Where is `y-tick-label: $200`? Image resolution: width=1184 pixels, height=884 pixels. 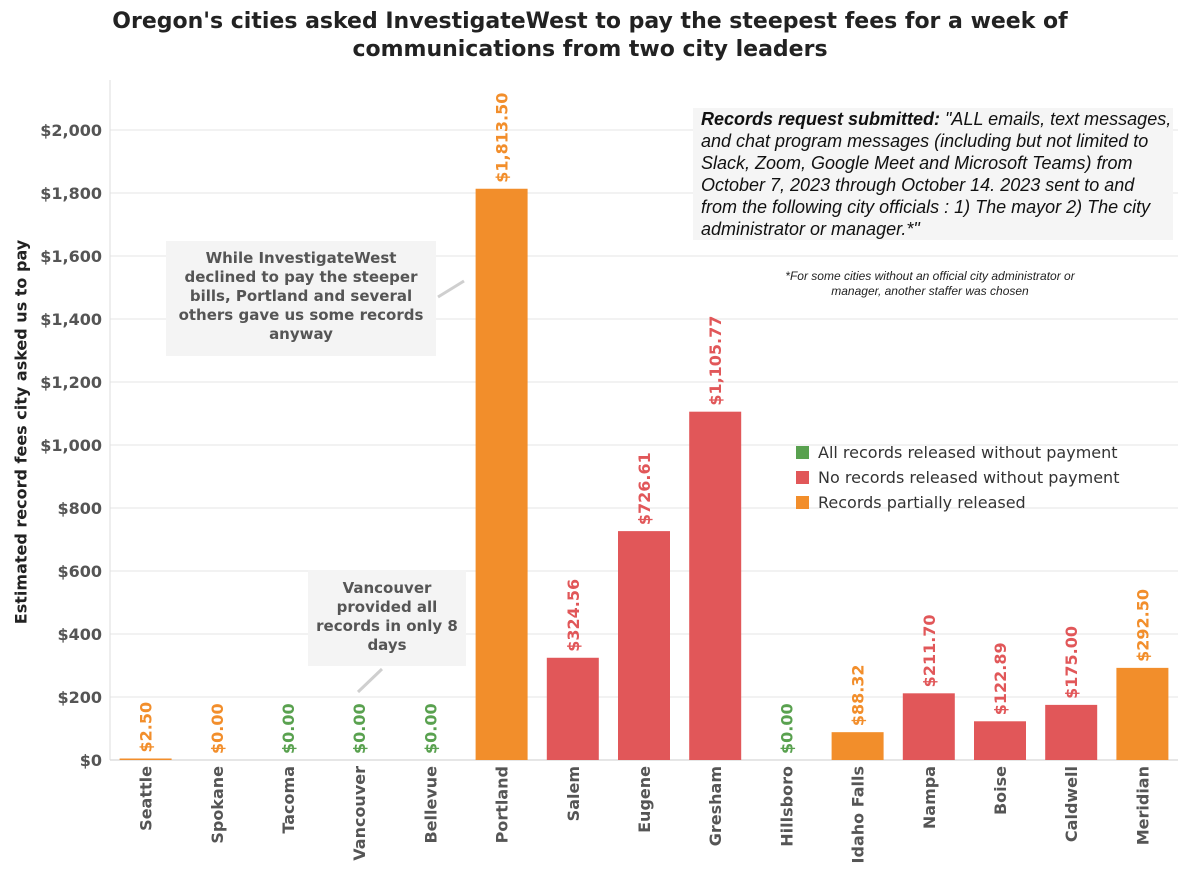
y-tick-label: $200 is located at coordinates (79, 697).